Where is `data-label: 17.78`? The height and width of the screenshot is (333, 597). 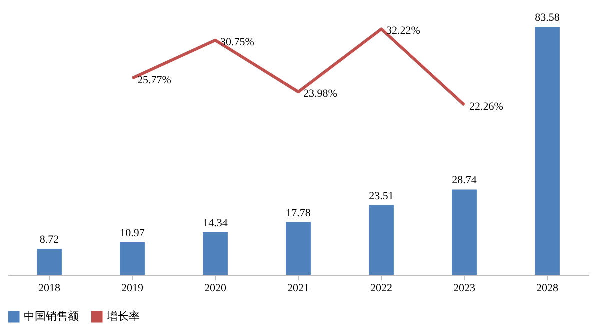 data-label: 17.78 is located at coordinates (299, 213).